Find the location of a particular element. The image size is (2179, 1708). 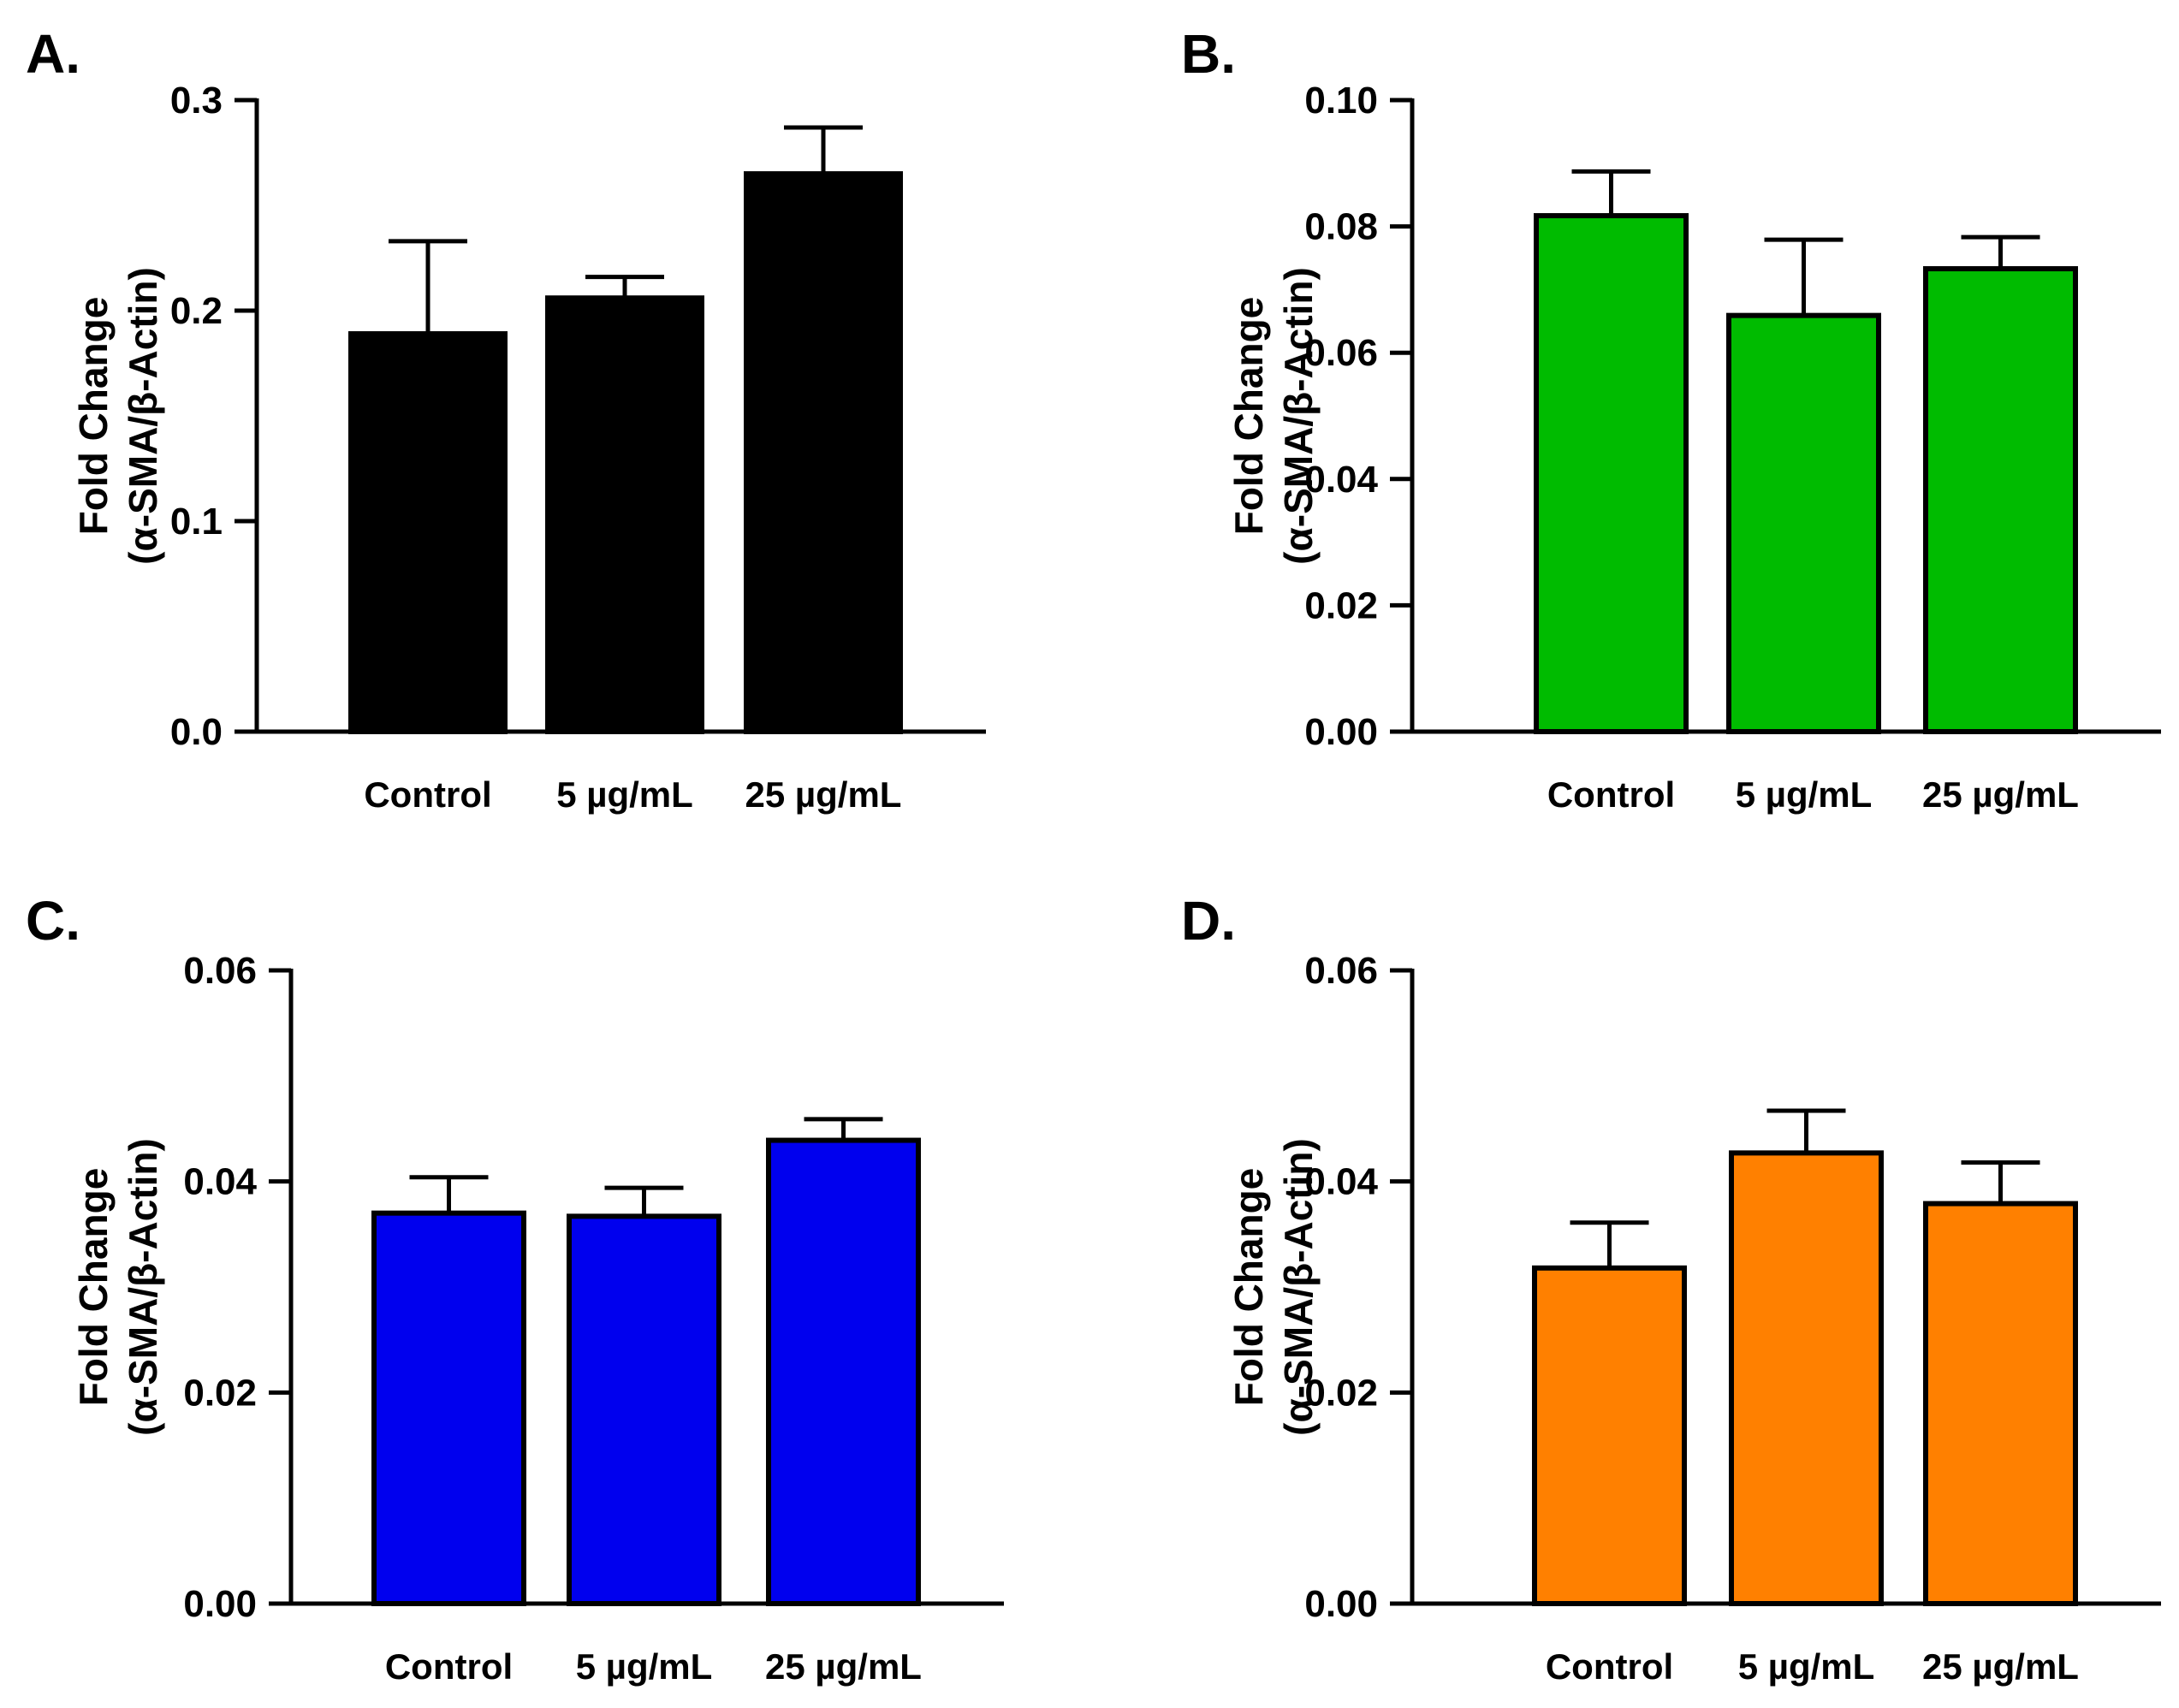

panel-letter: D. is located at coordinates (1208, 921).